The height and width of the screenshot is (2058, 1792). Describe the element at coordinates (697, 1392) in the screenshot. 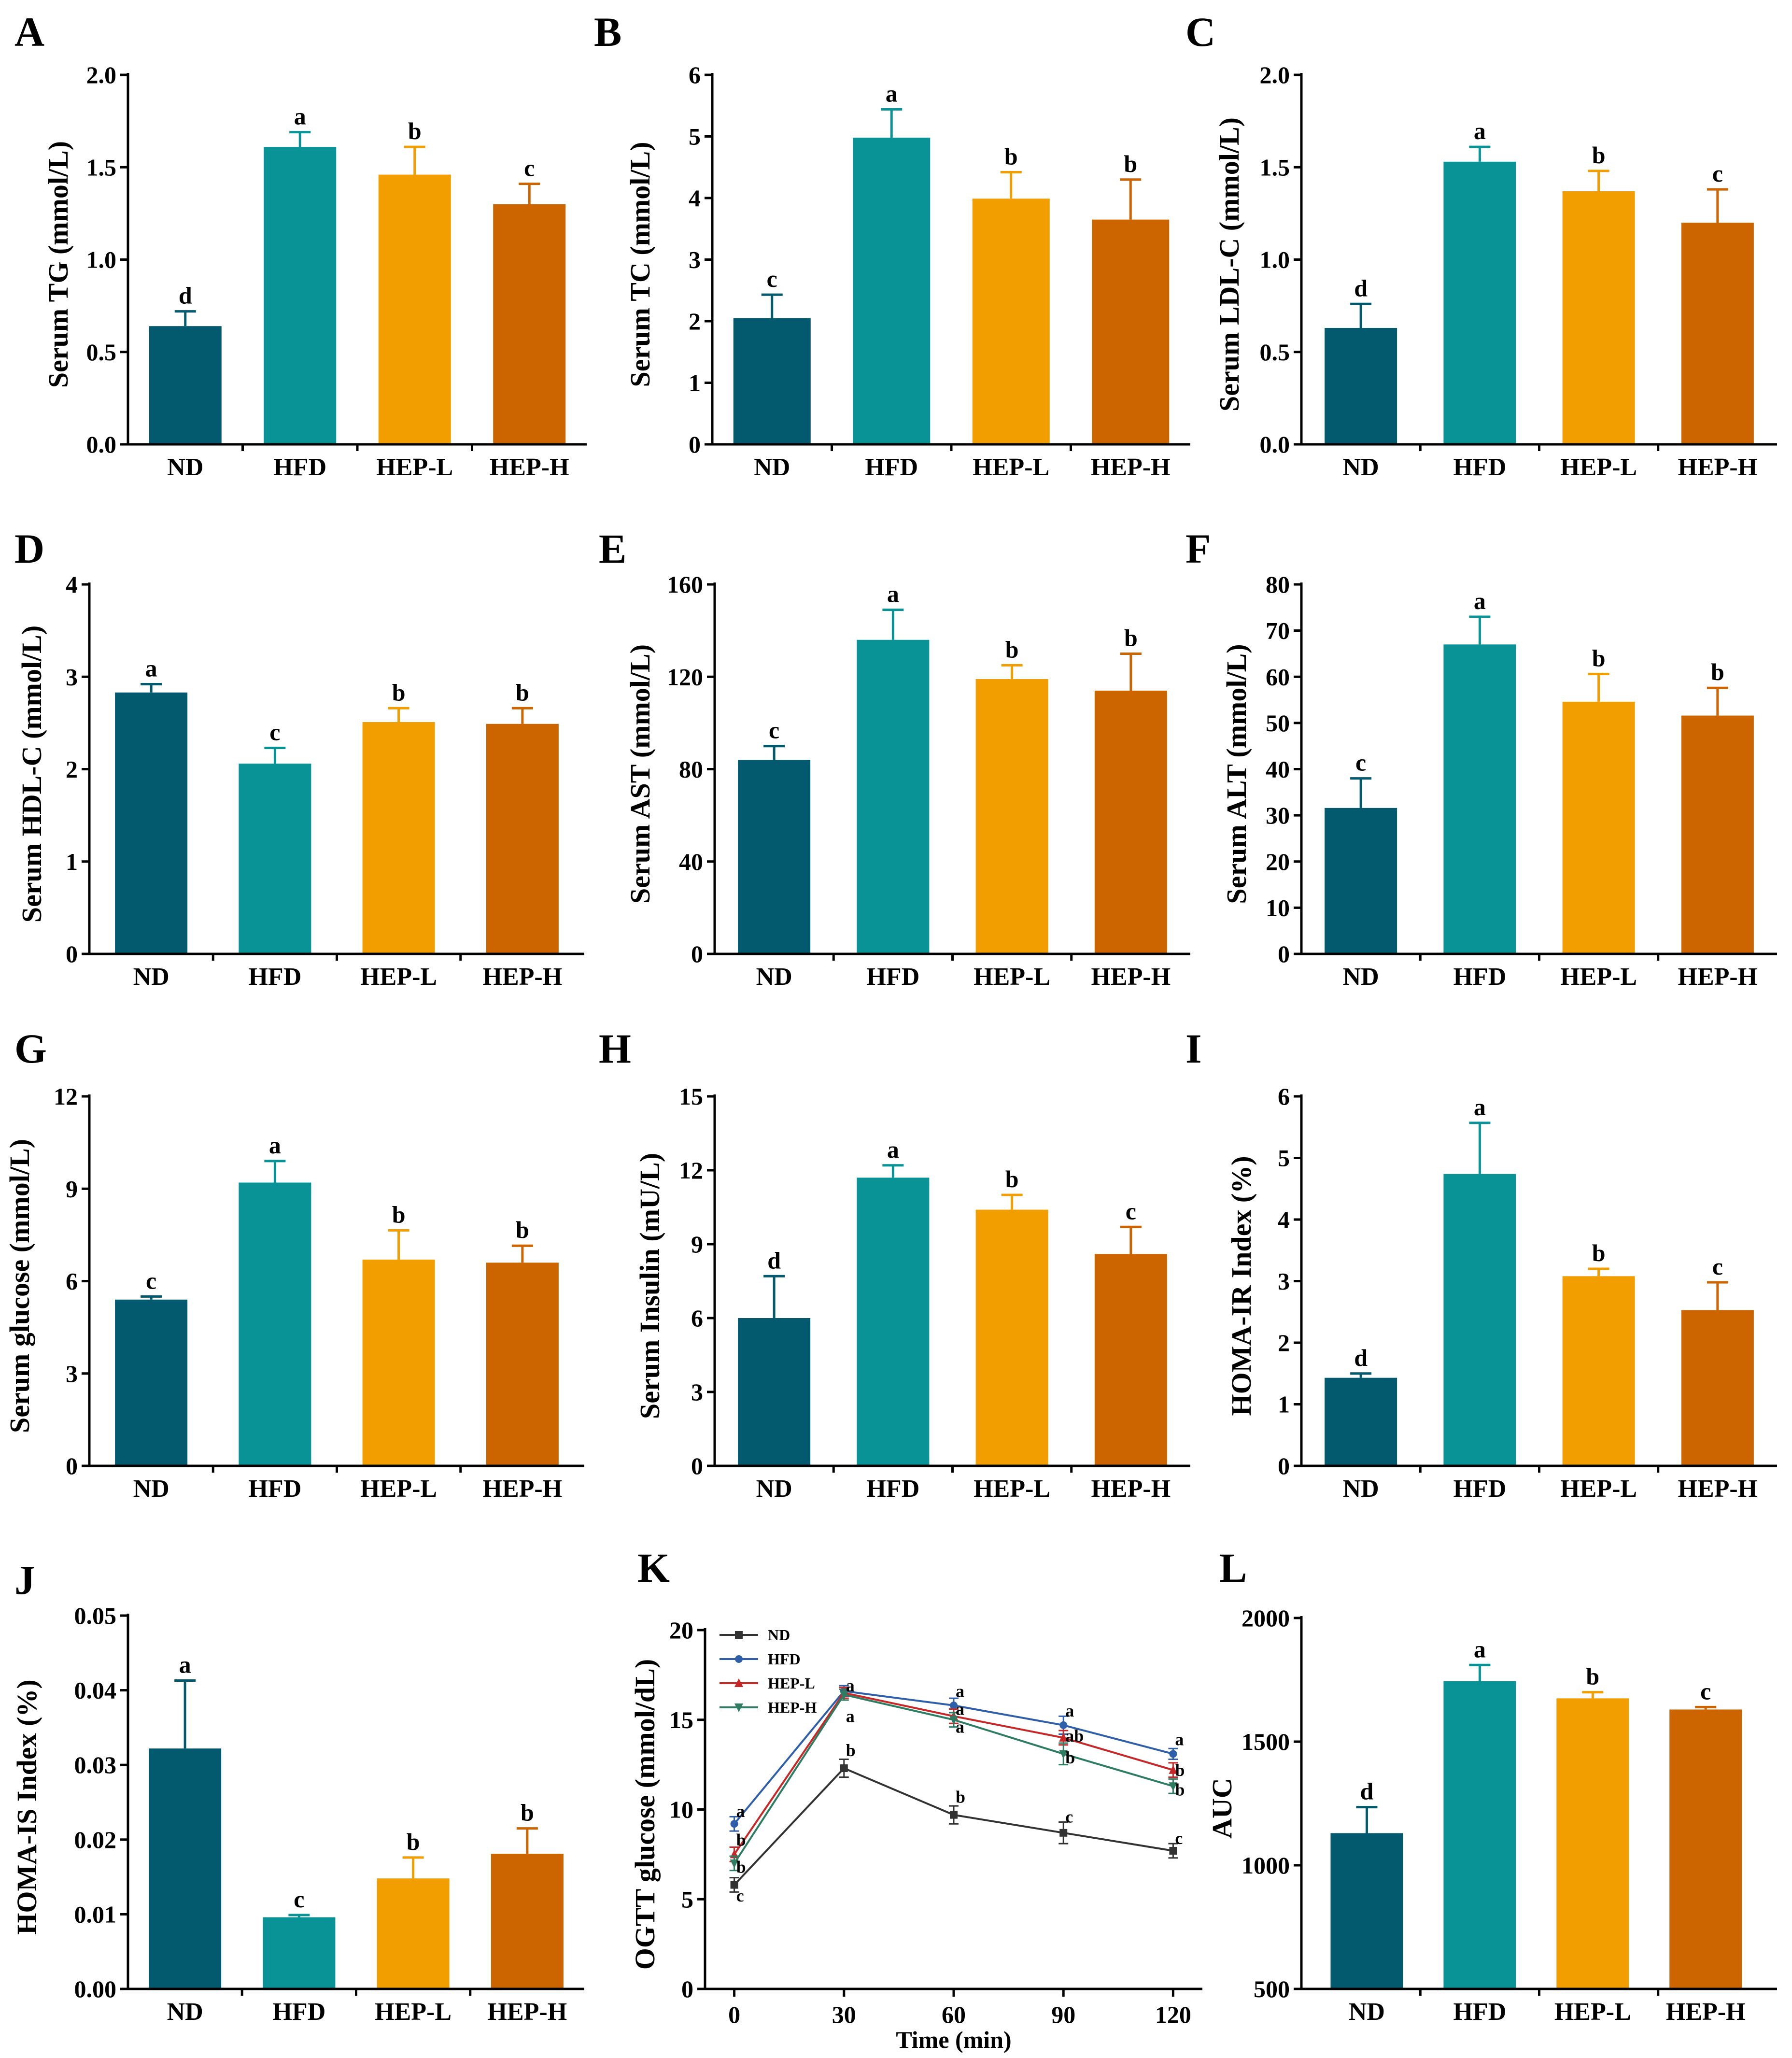

I see `y-tick-label: 3` at that location.